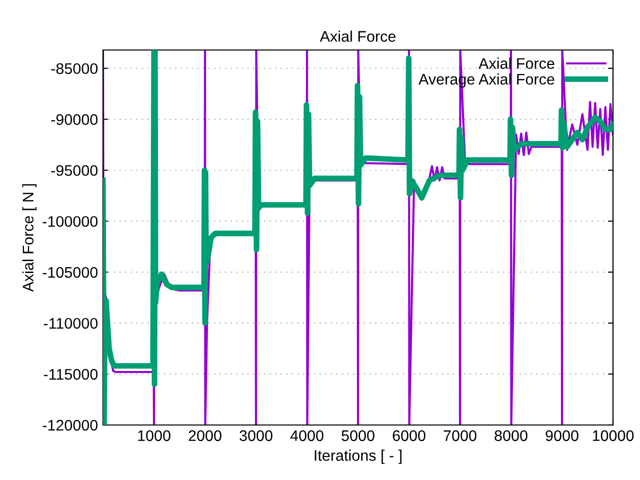 The image size is (640, 480). I want to click on x-axis-title: Iterations [ - ], so click(358, 457).